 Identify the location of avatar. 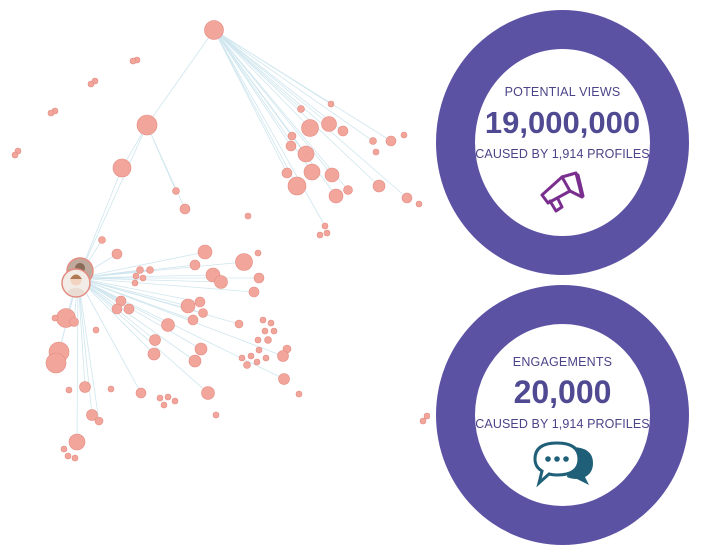
(76, 284).